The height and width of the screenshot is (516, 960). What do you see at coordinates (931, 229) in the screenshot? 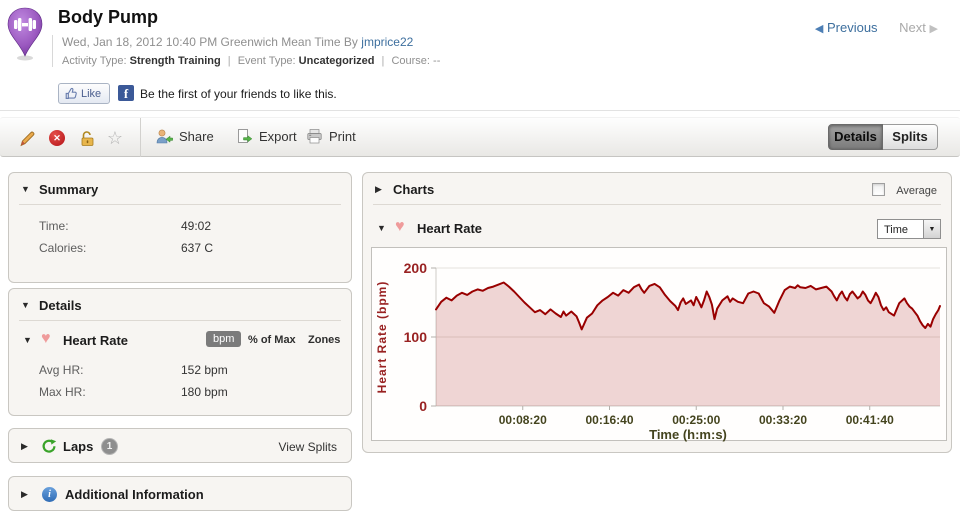
I see `chevron-down-icon: ▼` at bounding box center [931, 229].